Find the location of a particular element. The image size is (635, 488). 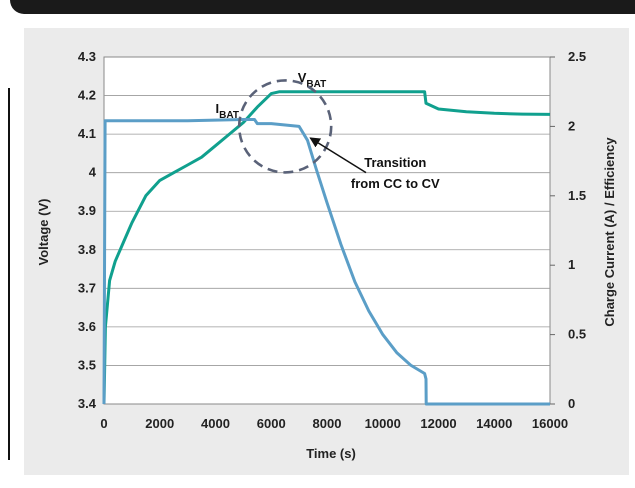

y-left-tick-label: 3.8 is located at coordinates (87, 249).